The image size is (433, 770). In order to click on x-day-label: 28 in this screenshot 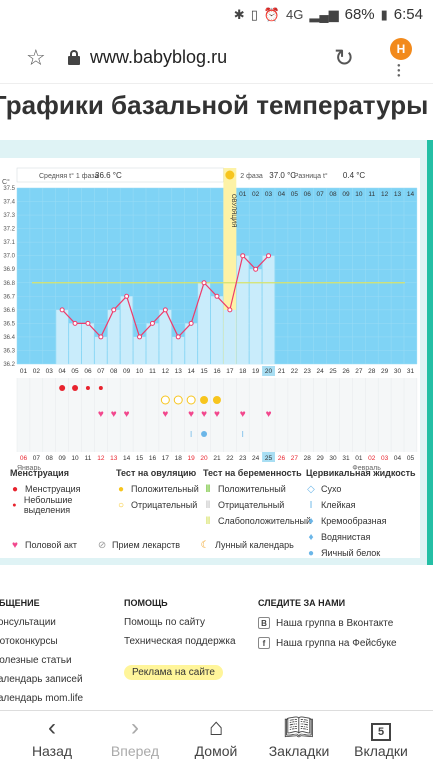, I will do `click(372, 371)`.